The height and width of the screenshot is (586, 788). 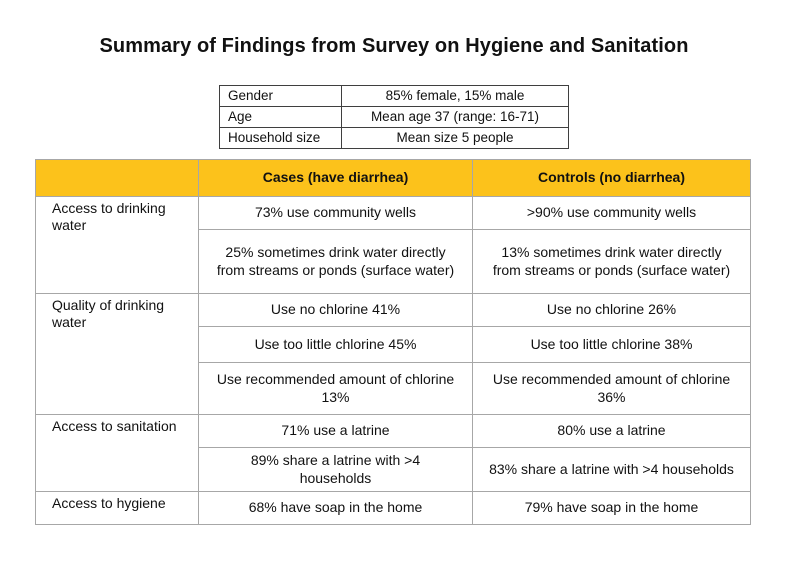 What do you see at coordinates (455, 117) in the screenshot?
I see `demographics-value-age: Mean age 37 (range: 16-71)` at bounding box center [455, 117].